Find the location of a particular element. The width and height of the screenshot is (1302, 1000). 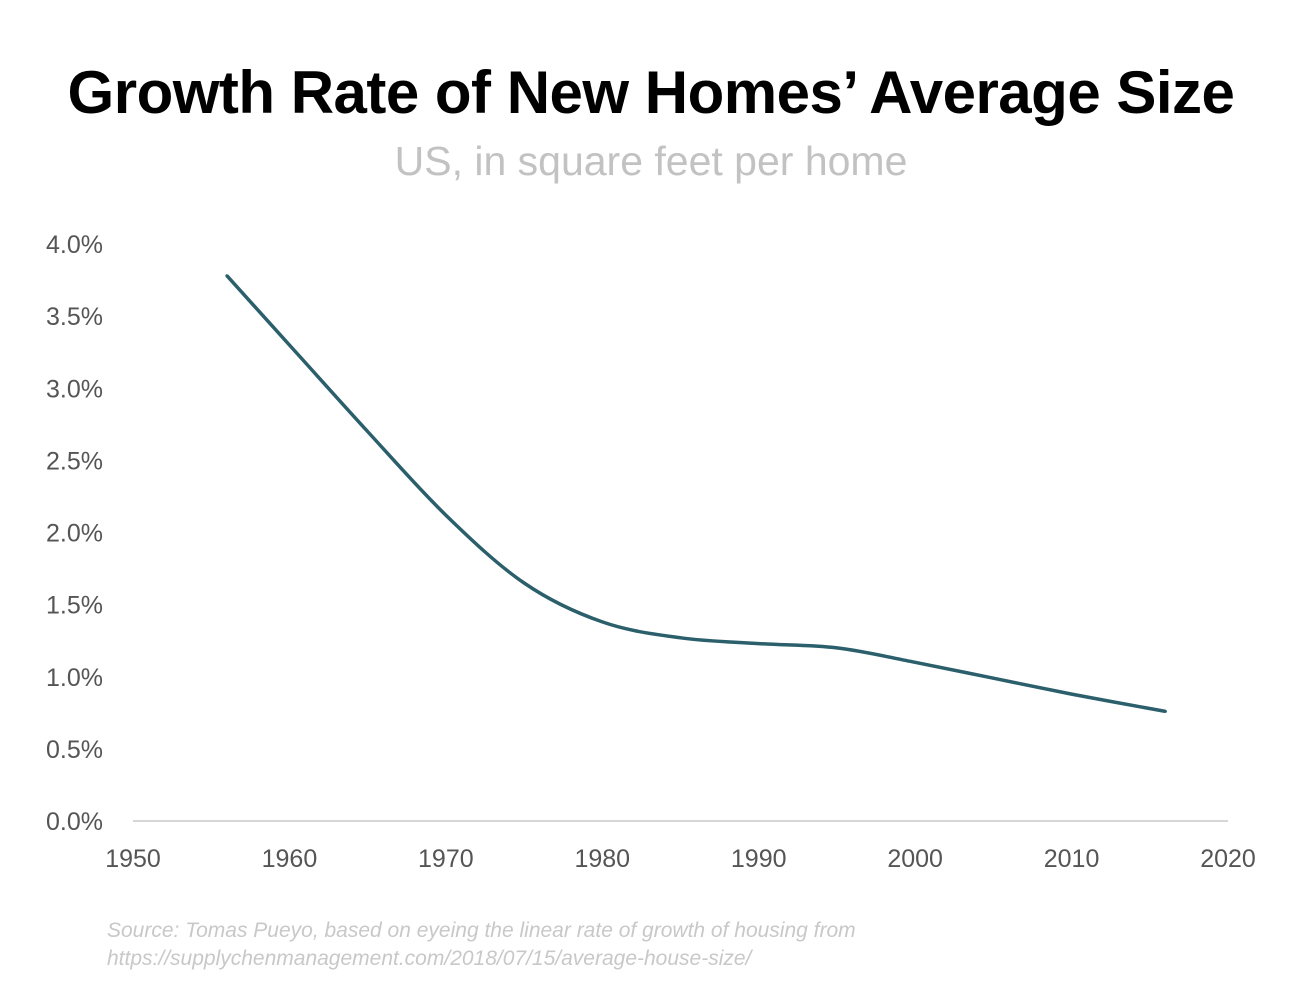

y-tick-label: 2.0% is located at coordinates (74, 534).